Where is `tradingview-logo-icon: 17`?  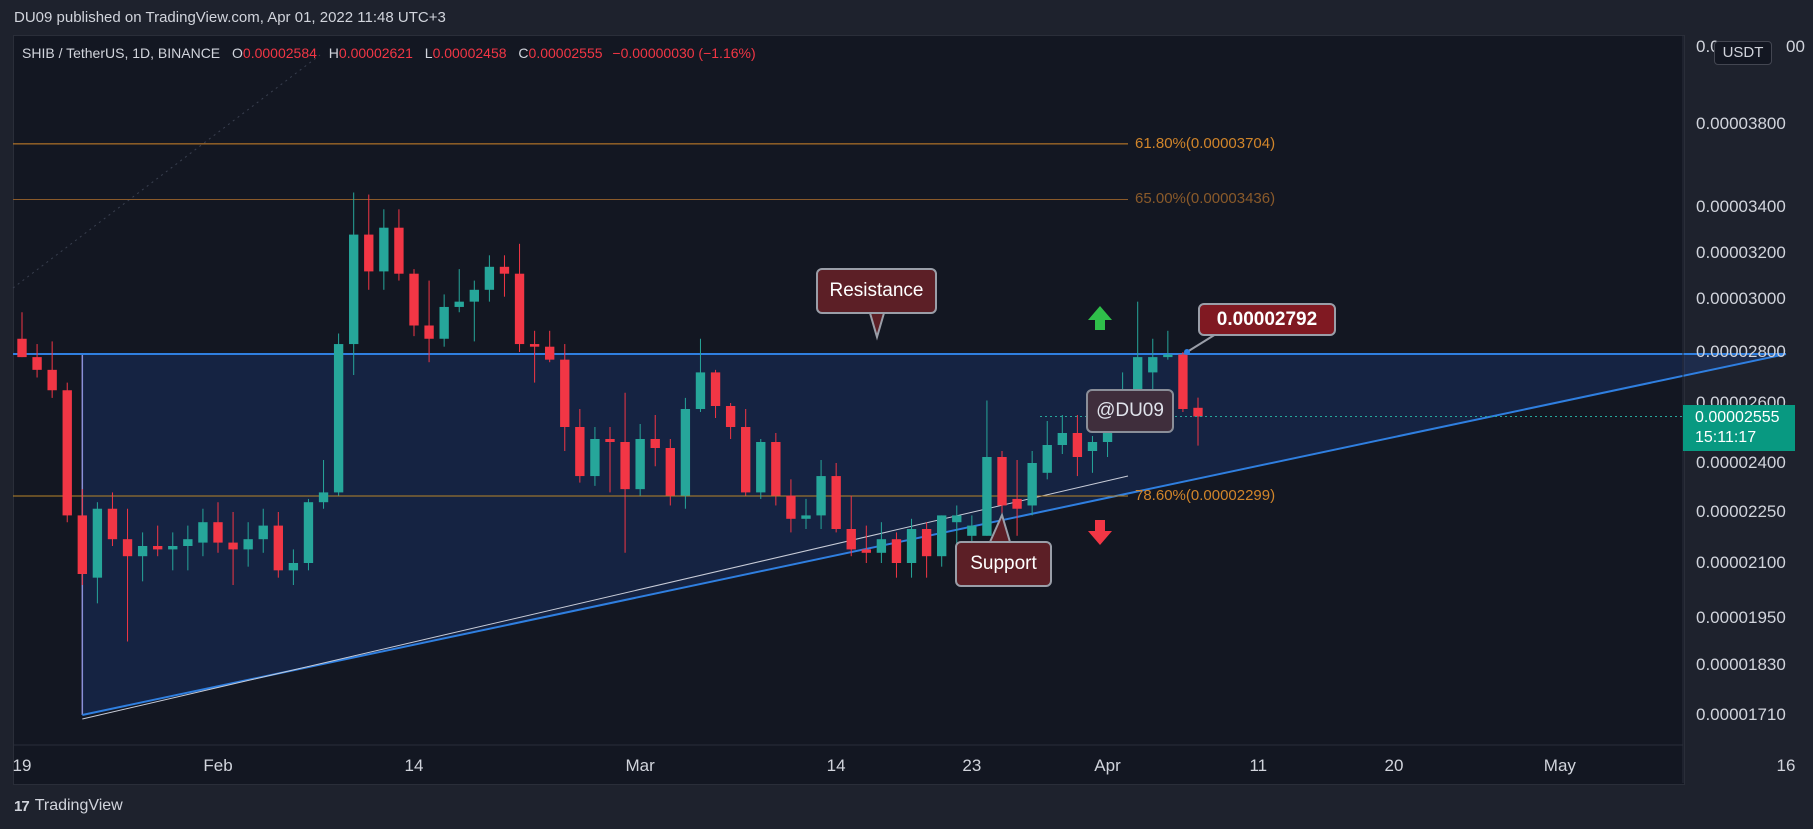 tradingview-logo-icon: 17 is located at coordinates (22, 806).